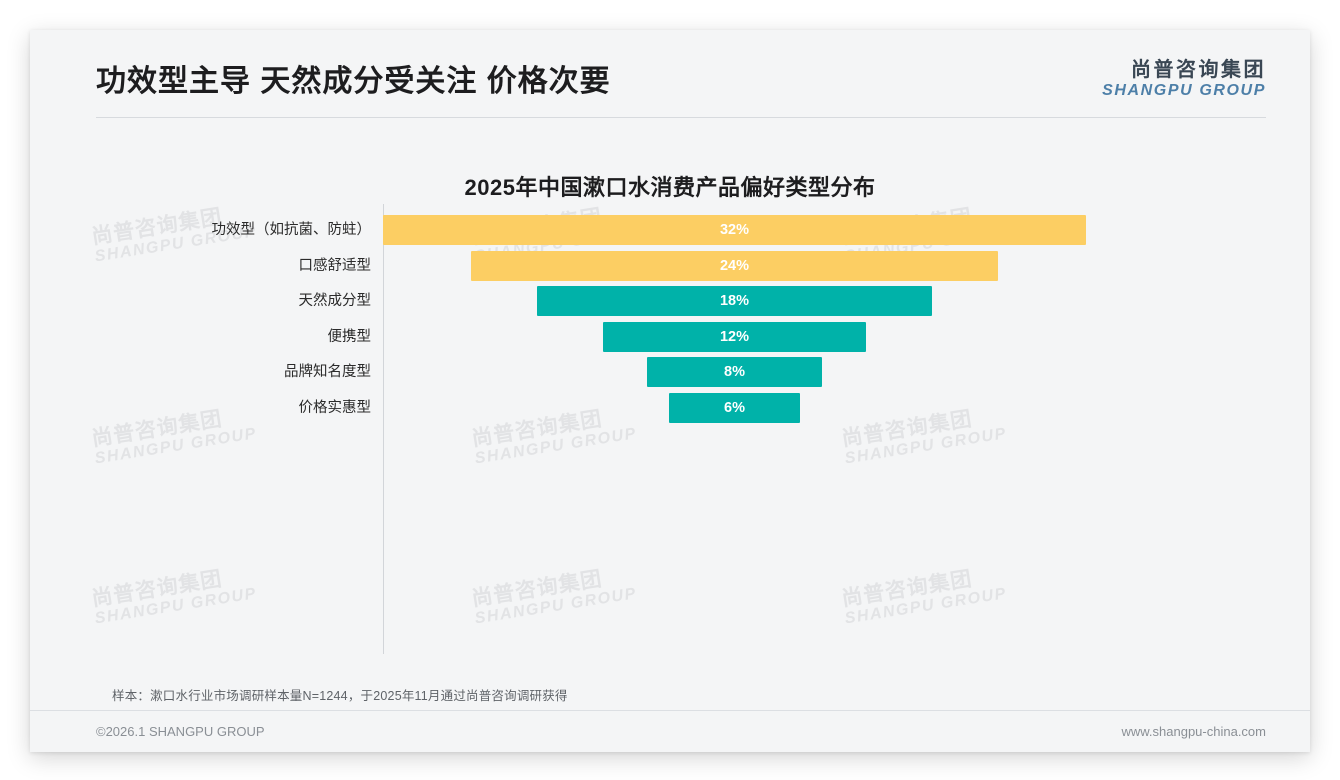 The width and height of the screenshot is (1340, 780). I want to click on logo-text-cn: 尚普咨询集团, so click(1198, 70).